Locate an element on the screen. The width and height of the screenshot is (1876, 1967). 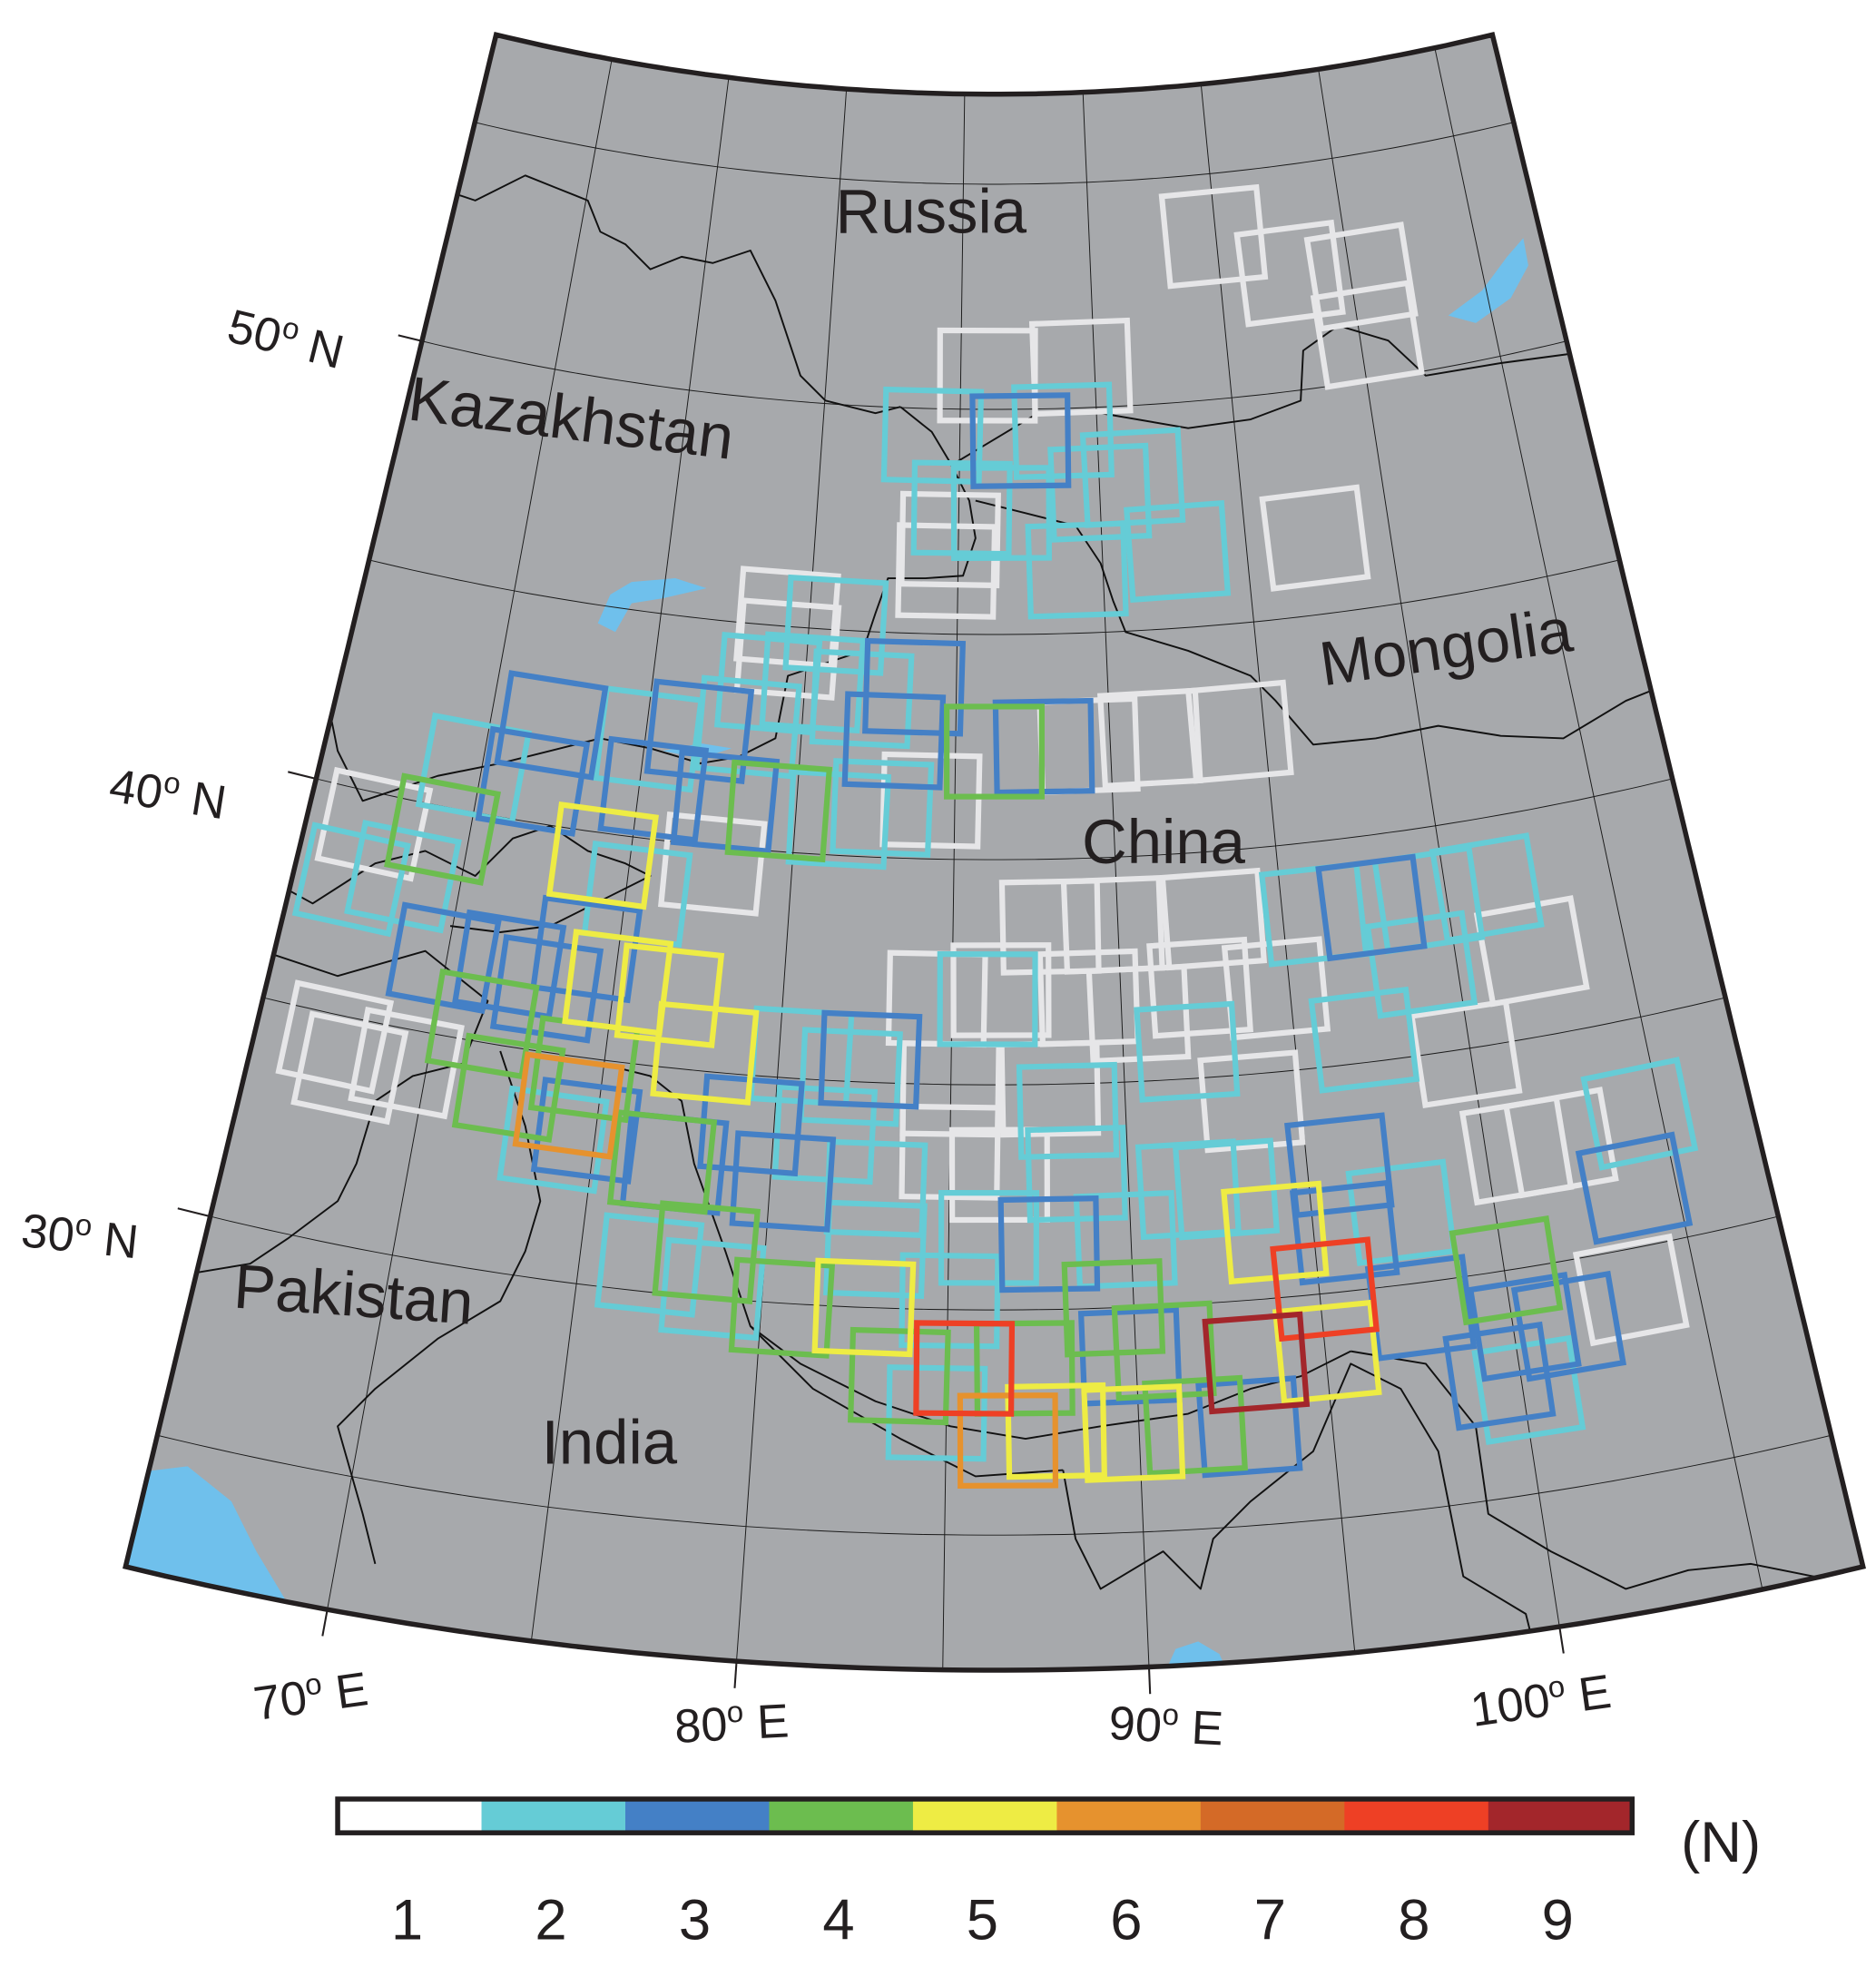
colorbar-unit-label: (N) is located at coordinates (1721, 1842).